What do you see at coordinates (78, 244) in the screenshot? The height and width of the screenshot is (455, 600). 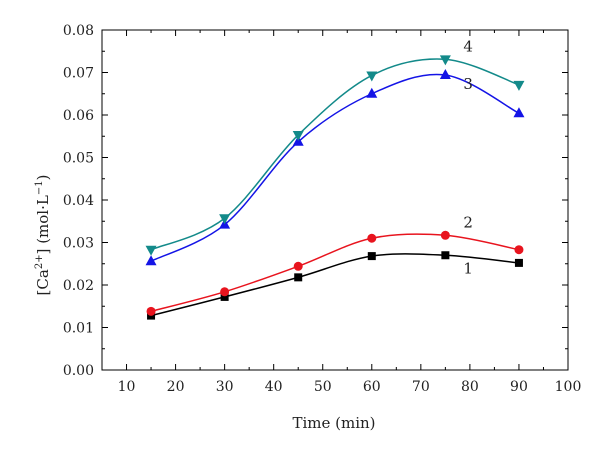 I see `y-tick-label: 0.03` at bounding box center [78, 244].